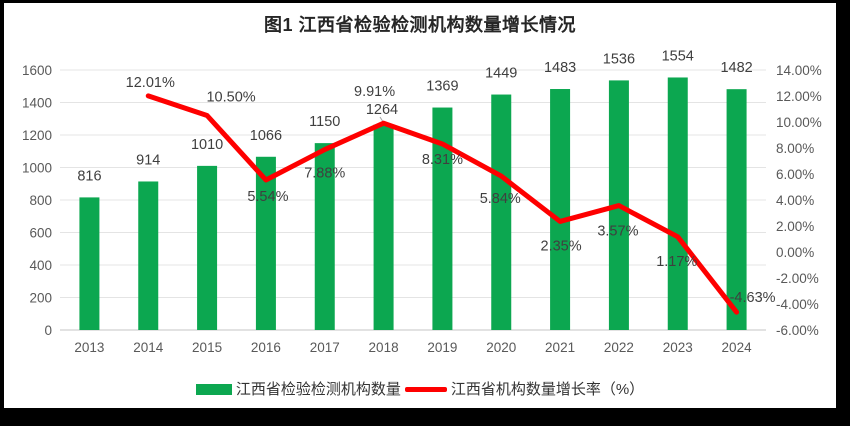 Image resolution: width=850 pixels, height=426 pixels. I want to click on left-axis-tick: 600, so click(40, 233).